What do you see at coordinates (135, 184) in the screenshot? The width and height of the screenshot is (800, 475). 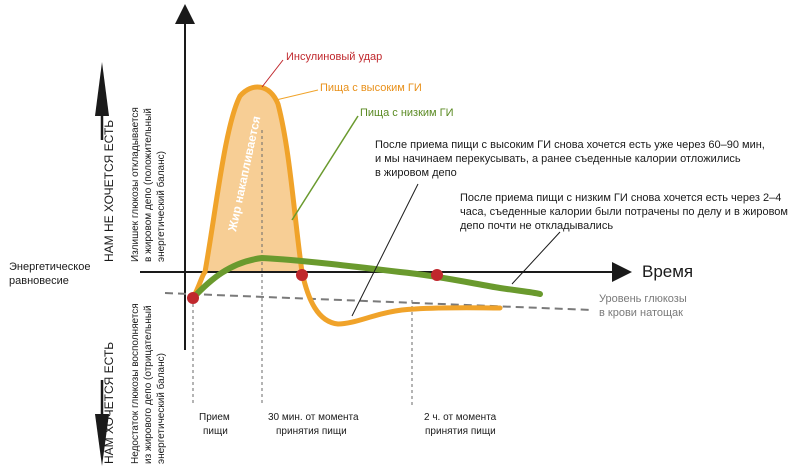 I see `excess-glucose-line1: Излишек глюкозы откладывается` at bounding box center [135, 184].